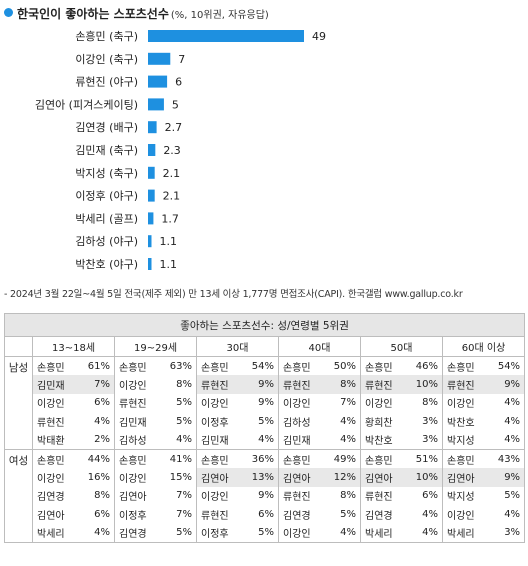 The image size is (528, 566). I want to click on category-label: 김하성 (야구), so click(106, 241).